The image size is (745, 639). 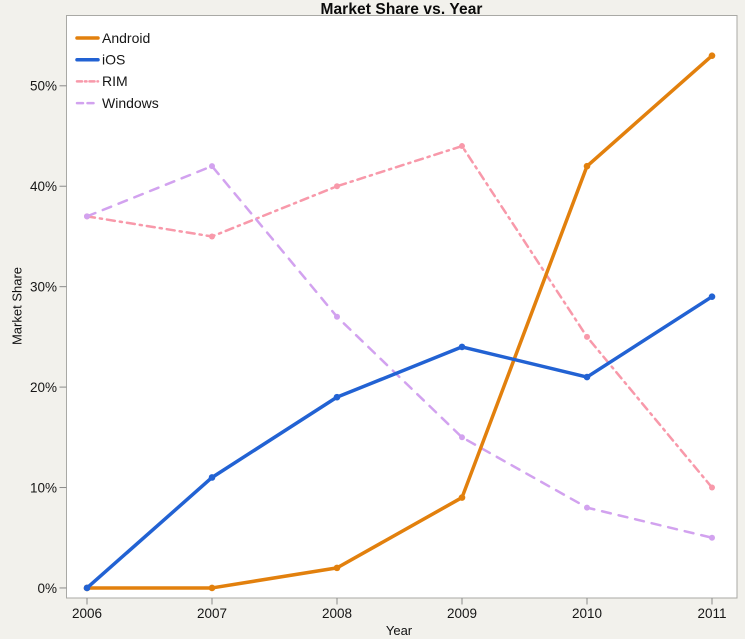 What do you see at coordinates (87, 613) in the screenshot?
I see `x-tick-label: 2006` at bounding box center [87, 613].